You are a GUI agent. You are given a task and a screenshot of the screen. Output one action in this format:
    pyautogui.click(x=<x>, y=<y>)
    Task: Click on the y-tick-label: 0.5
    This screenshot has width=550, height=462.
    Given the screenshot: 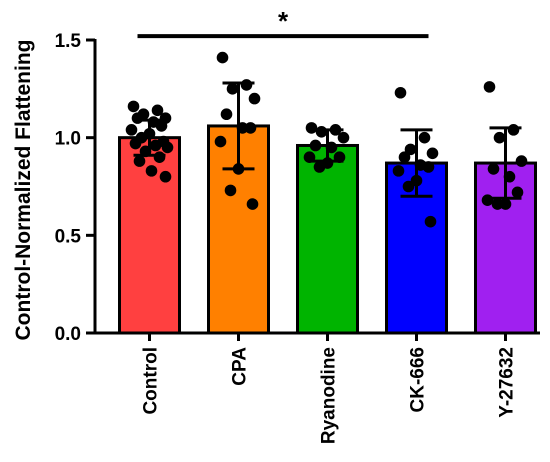 What is the action you would take?
    pyautogui.click(x=68, y=236)
    